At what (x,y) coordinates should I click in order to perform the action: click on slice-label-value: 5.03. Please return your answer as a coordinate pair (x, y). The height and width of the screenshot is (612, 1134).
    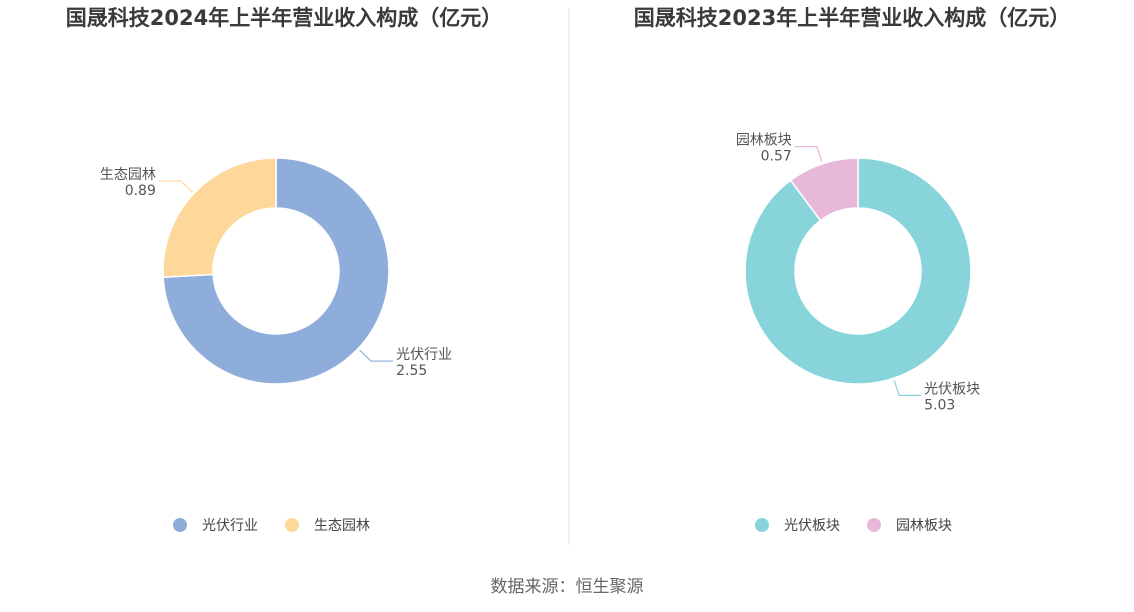
    Looking at the image, I should click on (939, 405).